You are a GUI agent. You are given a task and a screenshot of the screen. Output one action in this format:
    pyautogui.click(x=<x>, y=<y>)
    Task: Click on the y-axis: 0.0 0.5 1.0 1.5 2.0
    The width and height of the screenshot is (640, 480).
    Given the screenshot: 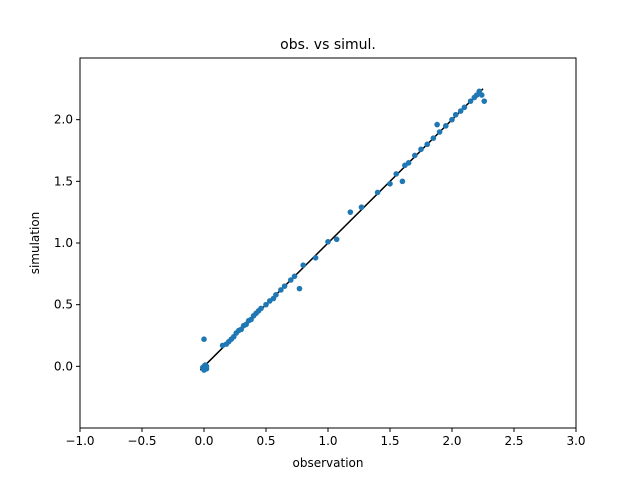 What is the action you would take?
    pyautogui.click(x=67, y=243)
    